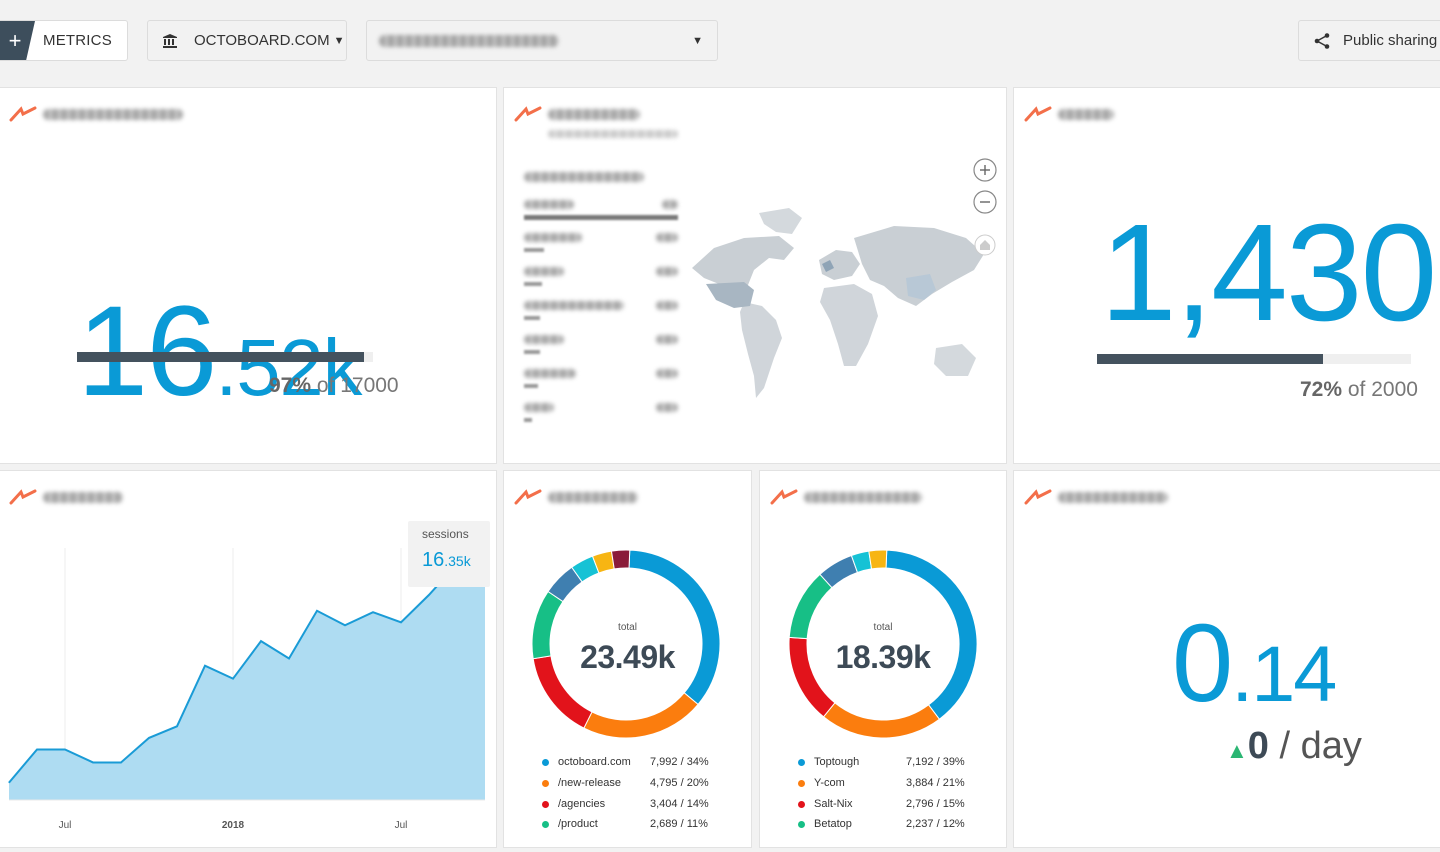 This screenshot has width=1440, height=852. Describe the element at coordinates (627, 826) in the screenshot. I see `legend-item: /product 2,689 / 11%` at that location.